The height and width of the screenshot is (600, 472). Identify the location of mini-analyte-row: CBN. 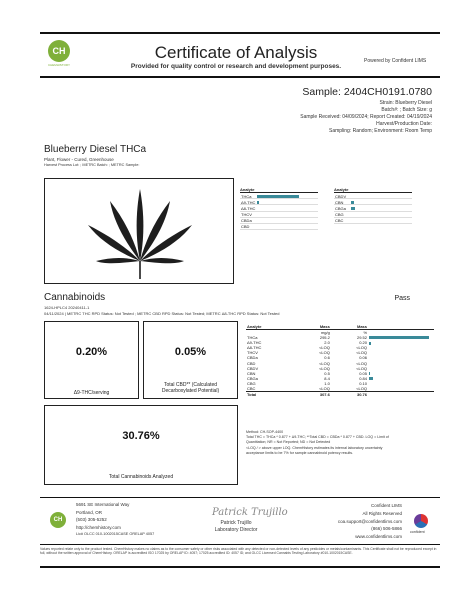
(373, 202).